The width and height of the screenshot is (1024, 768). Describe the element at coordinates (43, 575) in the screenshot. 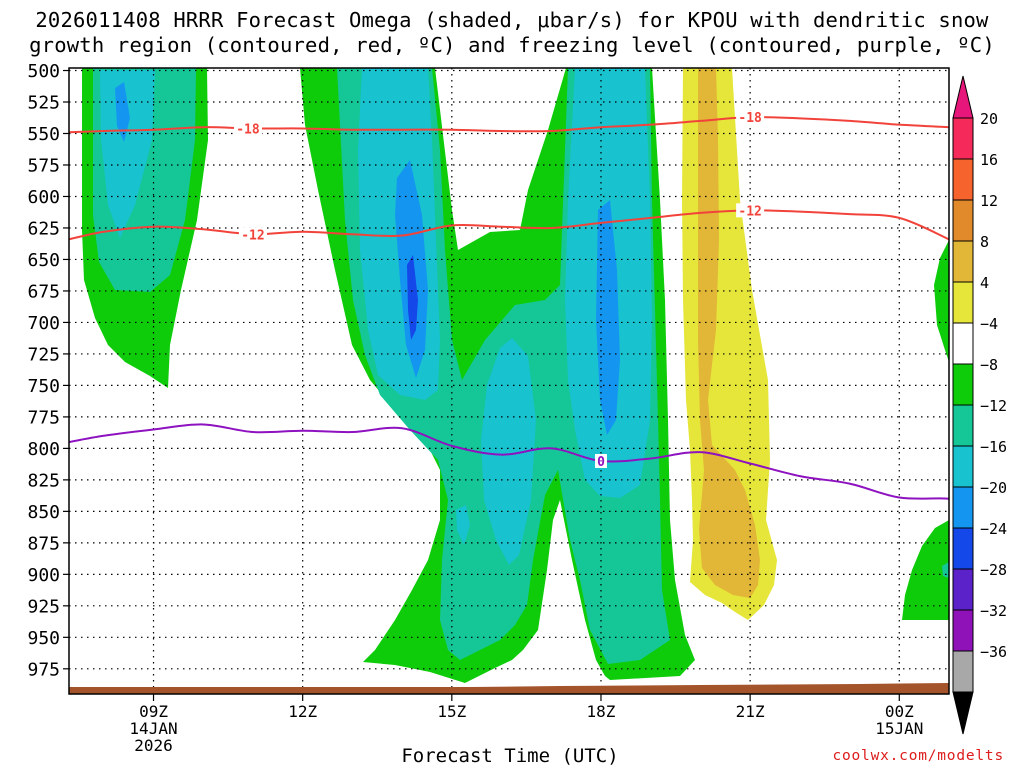

I see `y-tick-label: 900` at that location.